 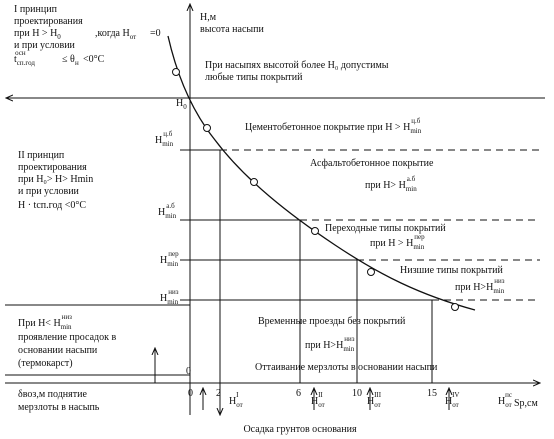 I want to click on principle-2-line: и при условии, so click(x=49, y=191).